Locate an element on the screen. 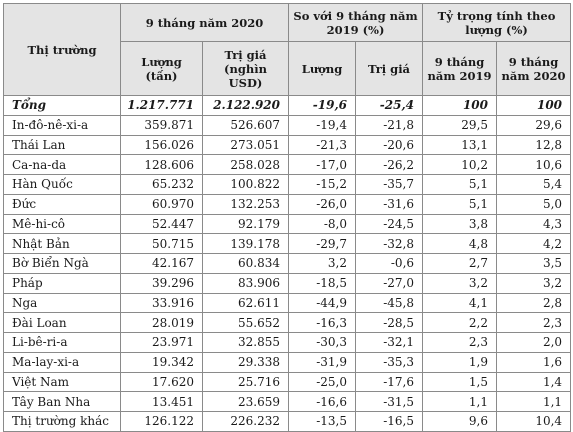 This screenshot has width=573, height=432. cell-share-2019: 100 is located at coordinates (460, 105).